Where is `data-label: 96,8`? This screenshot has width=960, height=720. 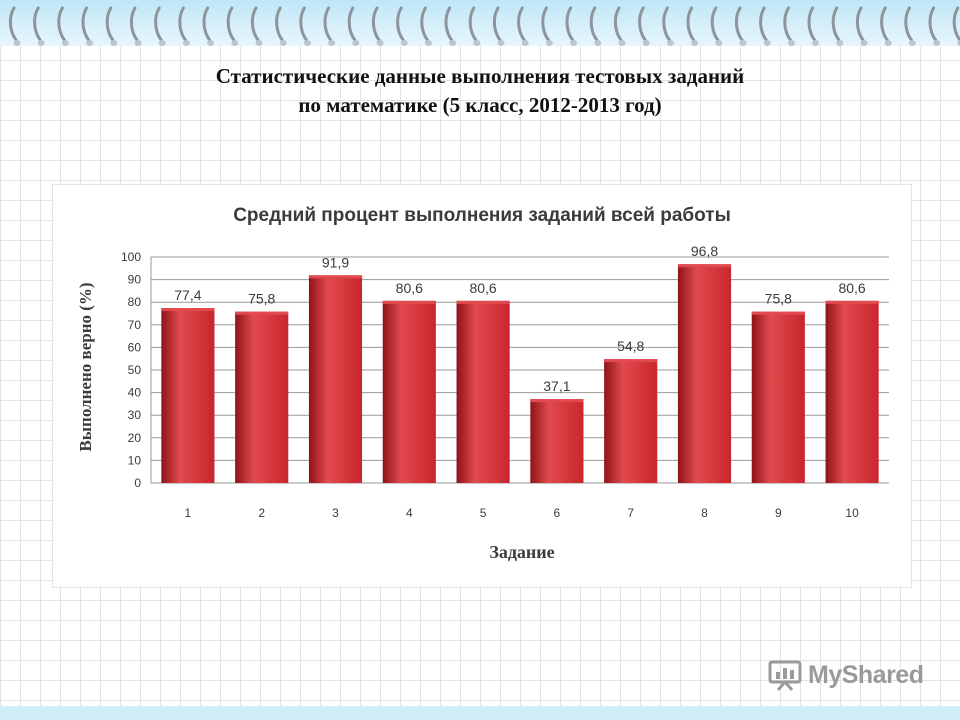 data-label: 96,8 is located at coordinates (704, 251).